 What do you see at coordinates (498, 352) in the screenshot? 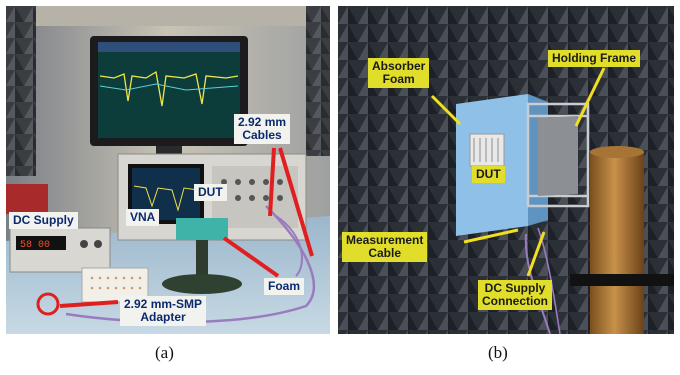
I see `caption-b: (b)` at bounding box center [498, 352].